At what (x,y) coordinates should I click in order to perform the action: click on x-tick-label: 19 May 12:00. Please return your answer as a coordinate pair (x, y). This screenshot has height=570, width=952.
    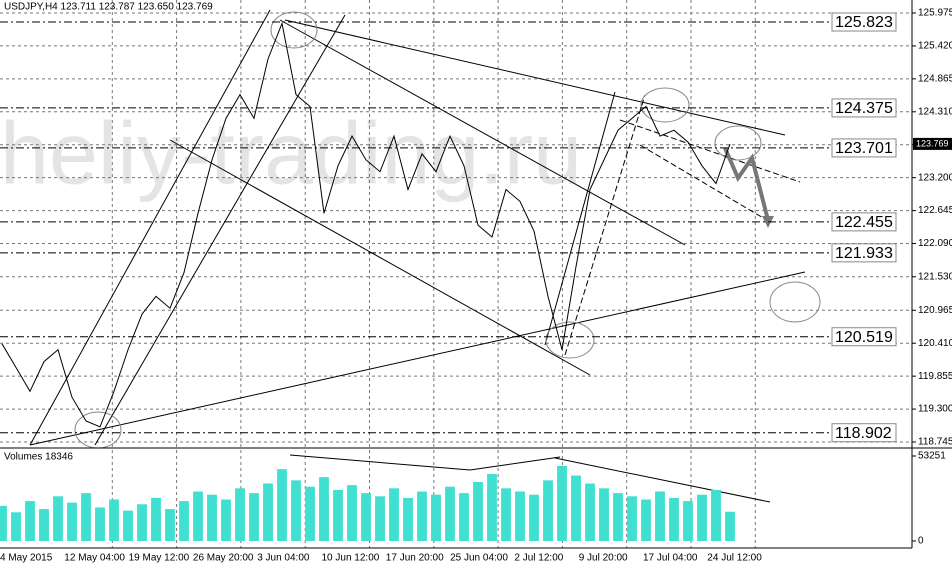
    Looking at the image, I should click on (159, 558).